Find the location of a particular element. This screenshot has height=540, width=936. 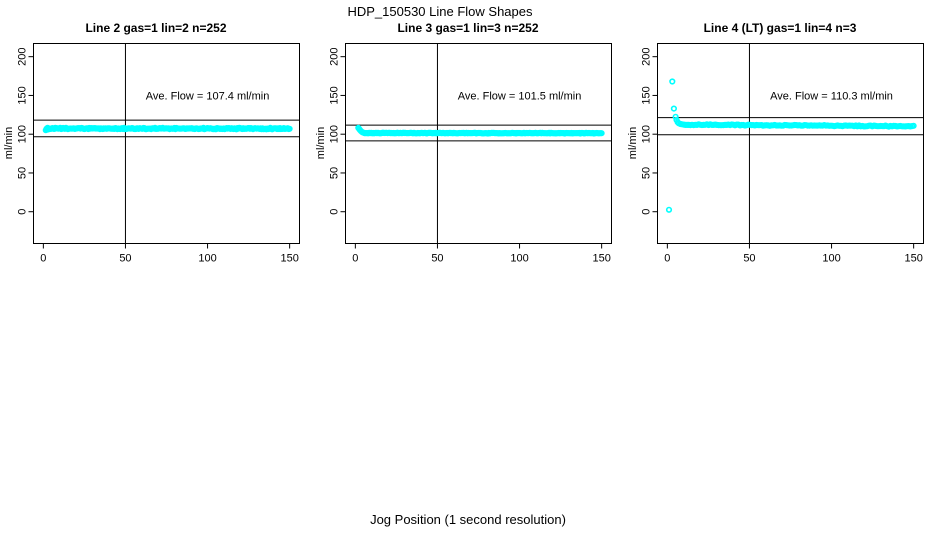

flow-annotation: Ave. Flow = 101.5 ml/min is located at coordinates (520, 96).